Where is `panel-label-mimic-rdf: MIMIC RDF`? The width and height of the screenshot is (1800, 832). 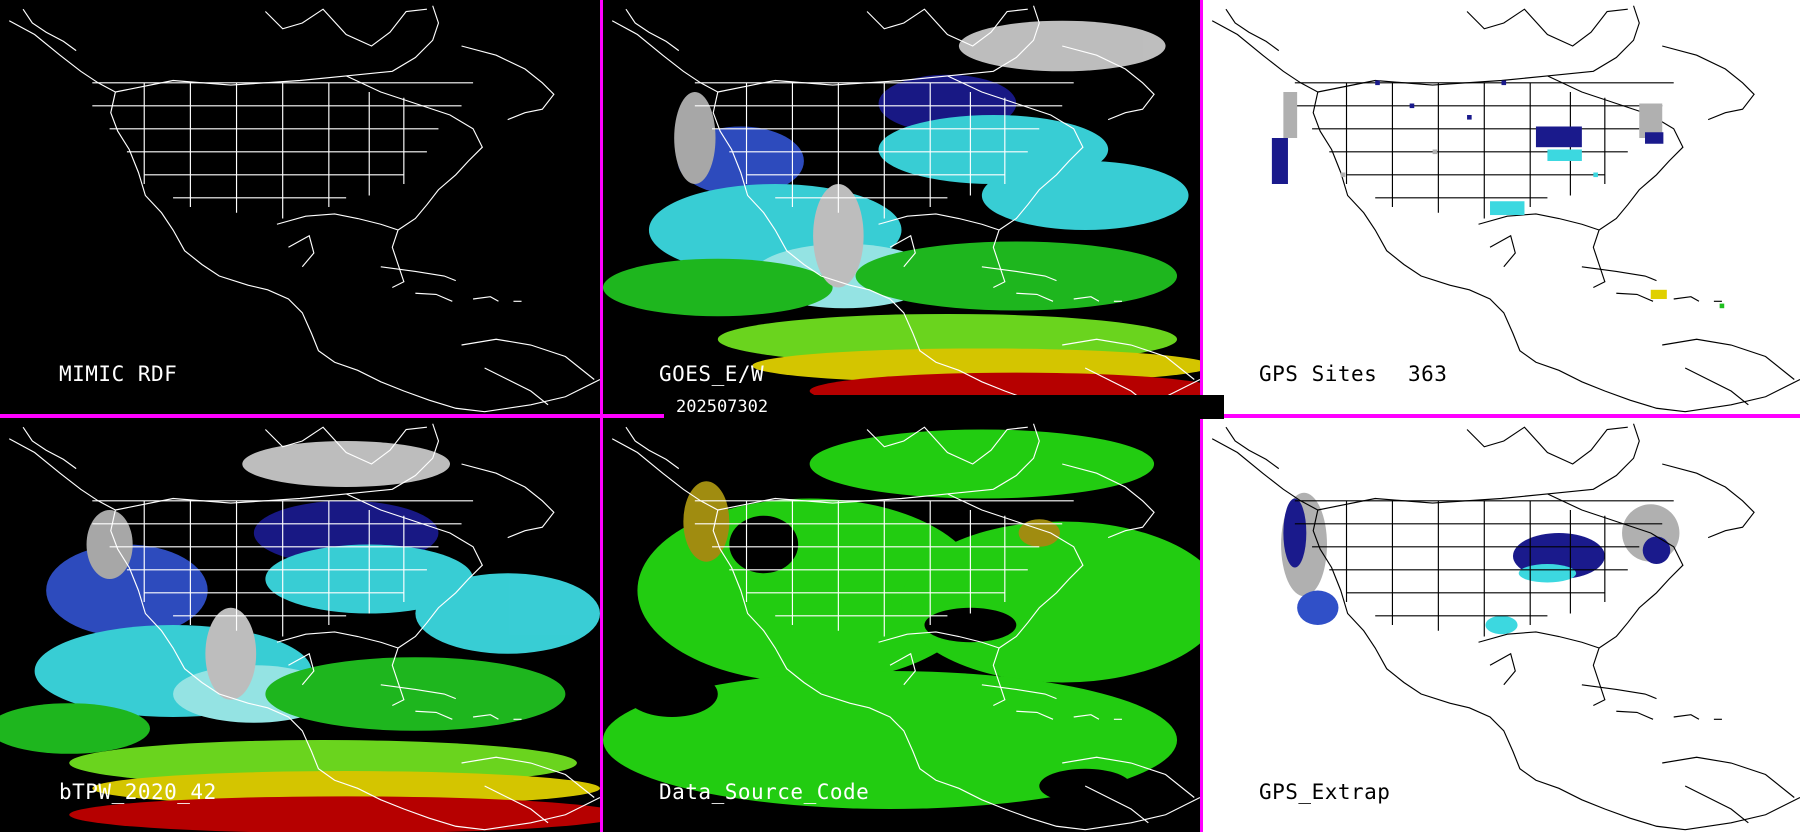
panel-label-mimic-rdf: MIMIC RDF is located at coordinates (118, 374).